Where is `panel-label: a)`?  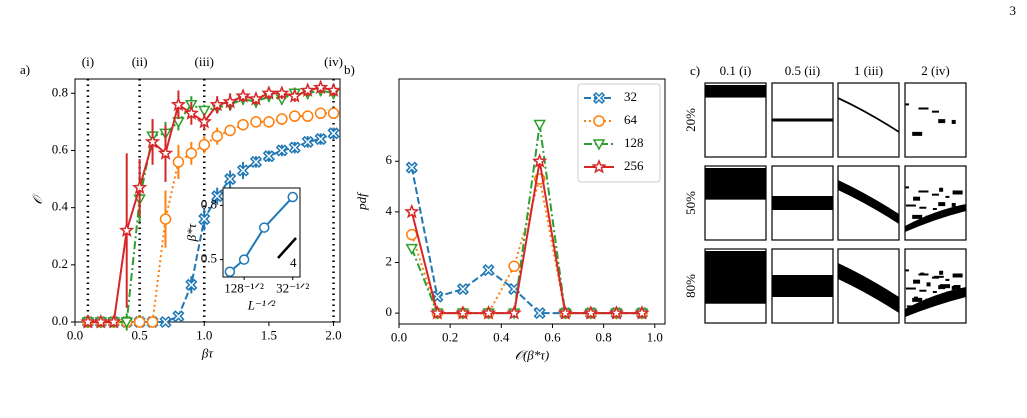 panel-label: a) is located at coordinates (25, 69).